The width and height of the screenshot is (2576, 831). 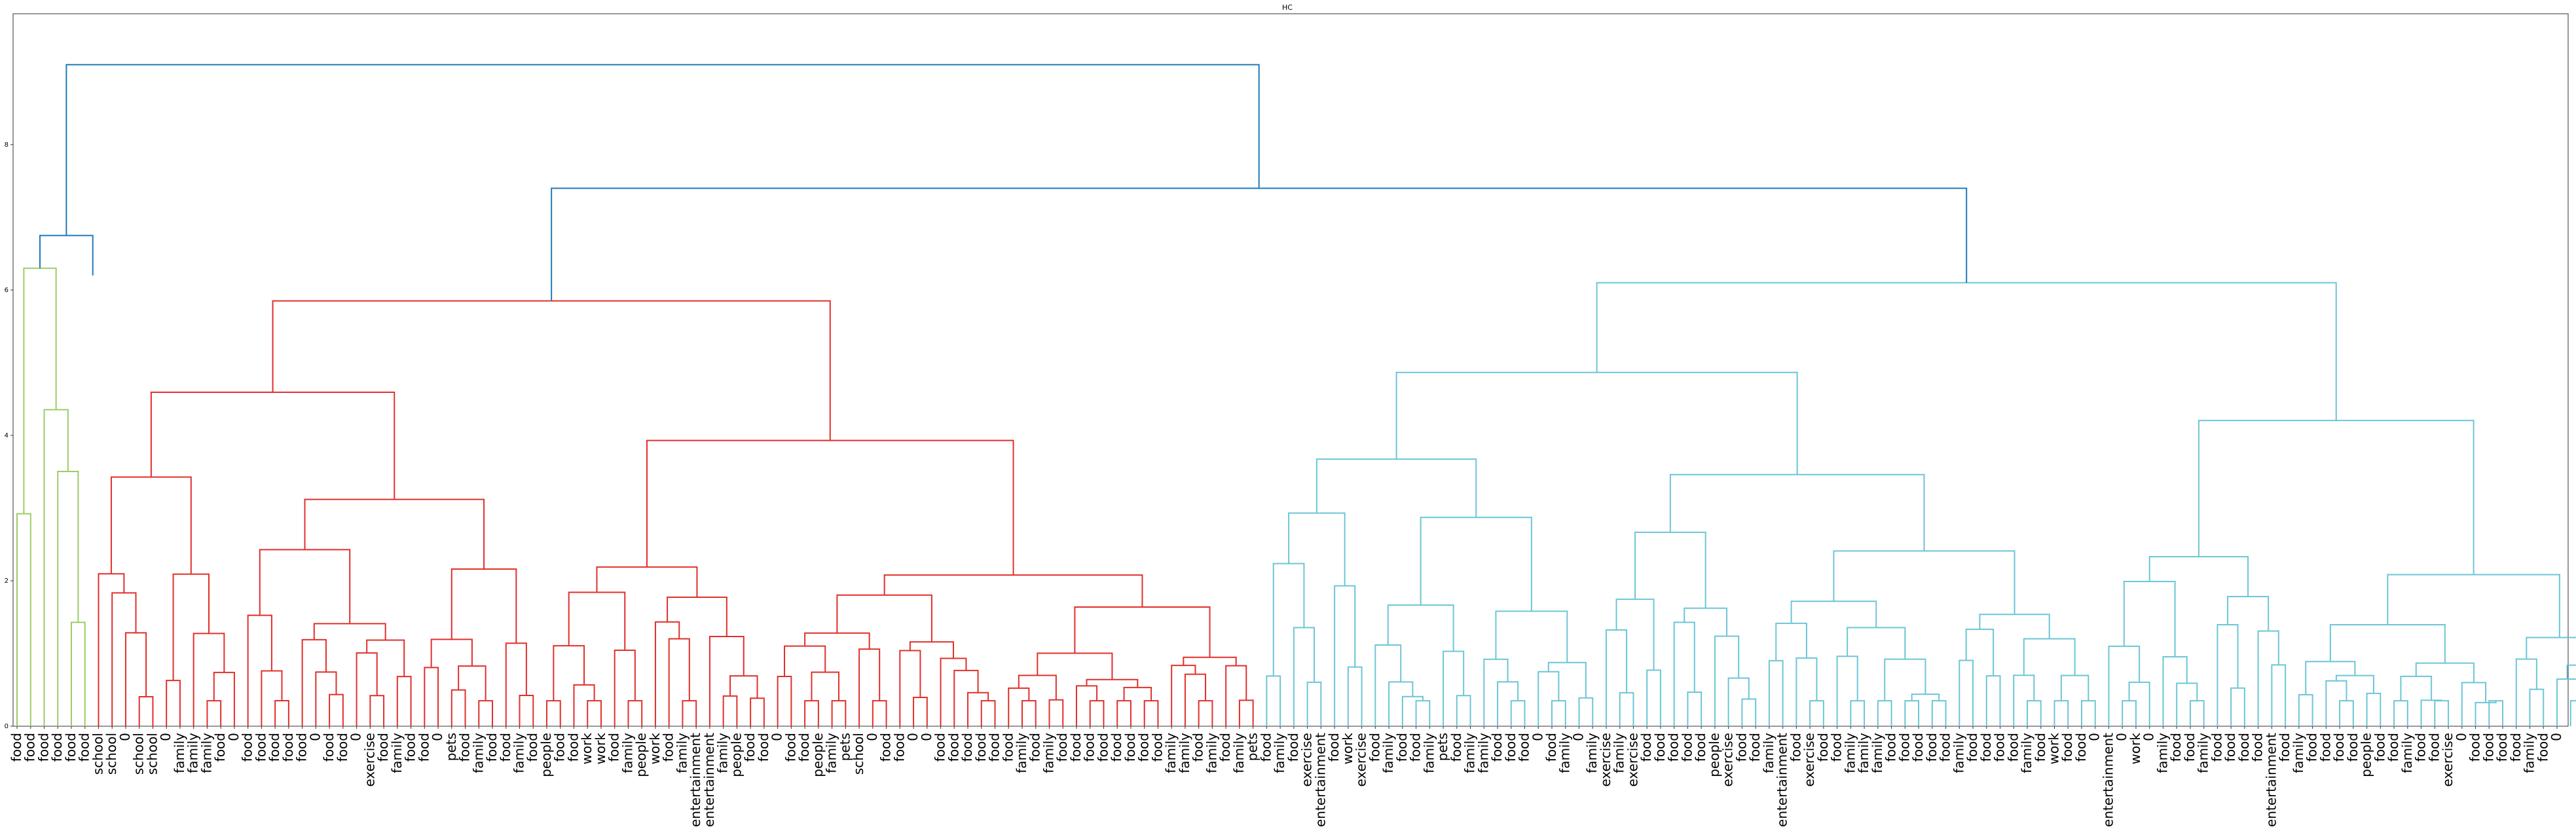 I want to click on y-tick-label: 0, so click(x=7, y=726).